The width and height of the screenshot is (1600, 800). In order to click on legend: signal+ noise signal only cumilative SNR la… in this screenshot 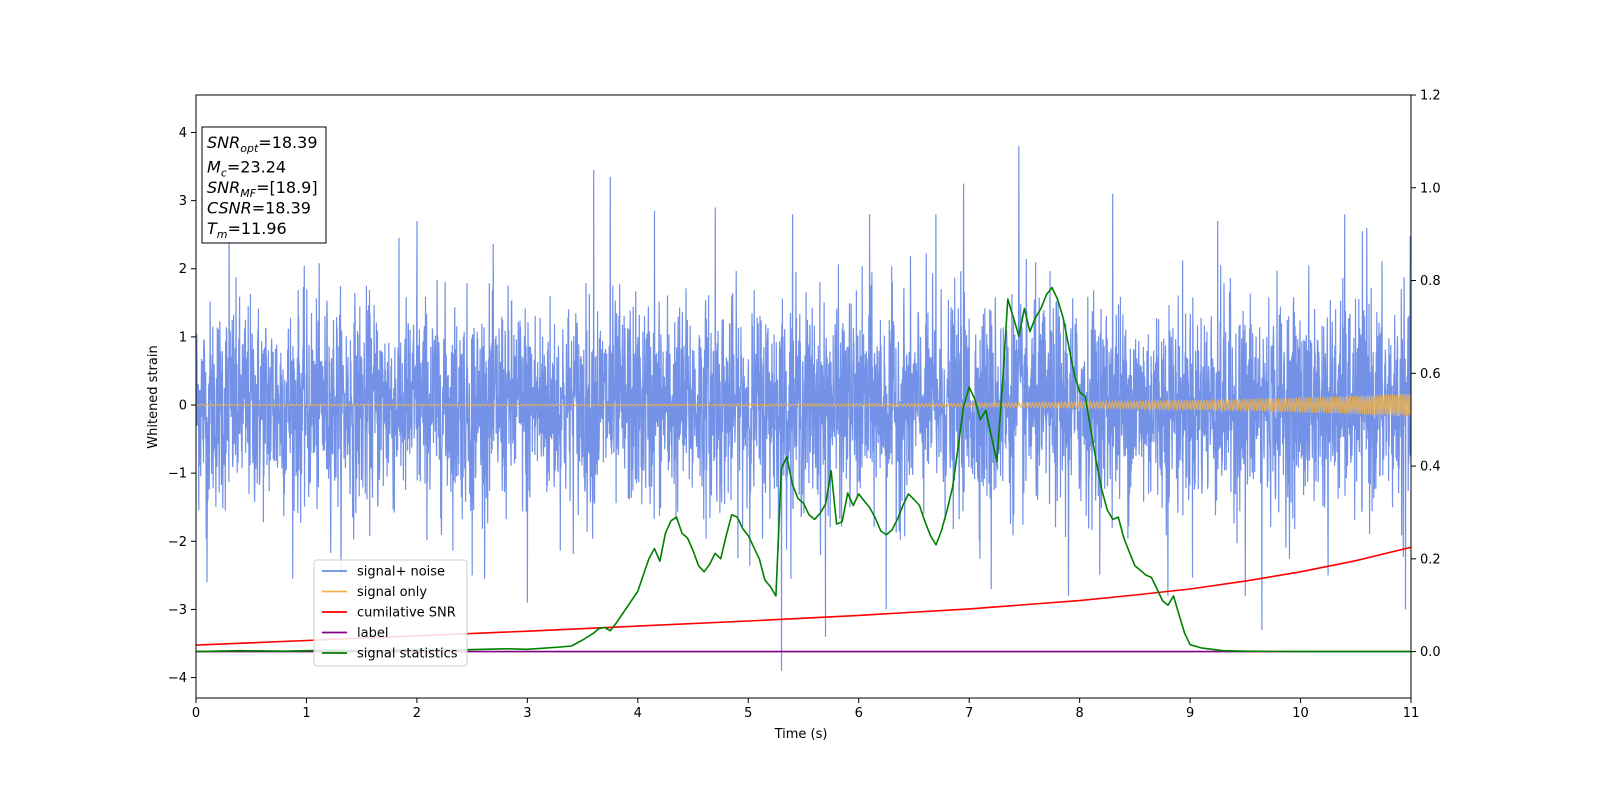, I will do `click(390, 613)`.